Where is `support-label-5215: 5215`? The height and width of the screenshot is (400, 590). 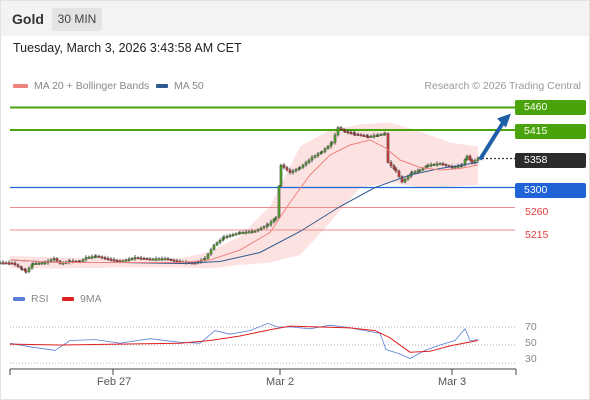 support-label-5215: 5215 is located at coordinates (537, 235).